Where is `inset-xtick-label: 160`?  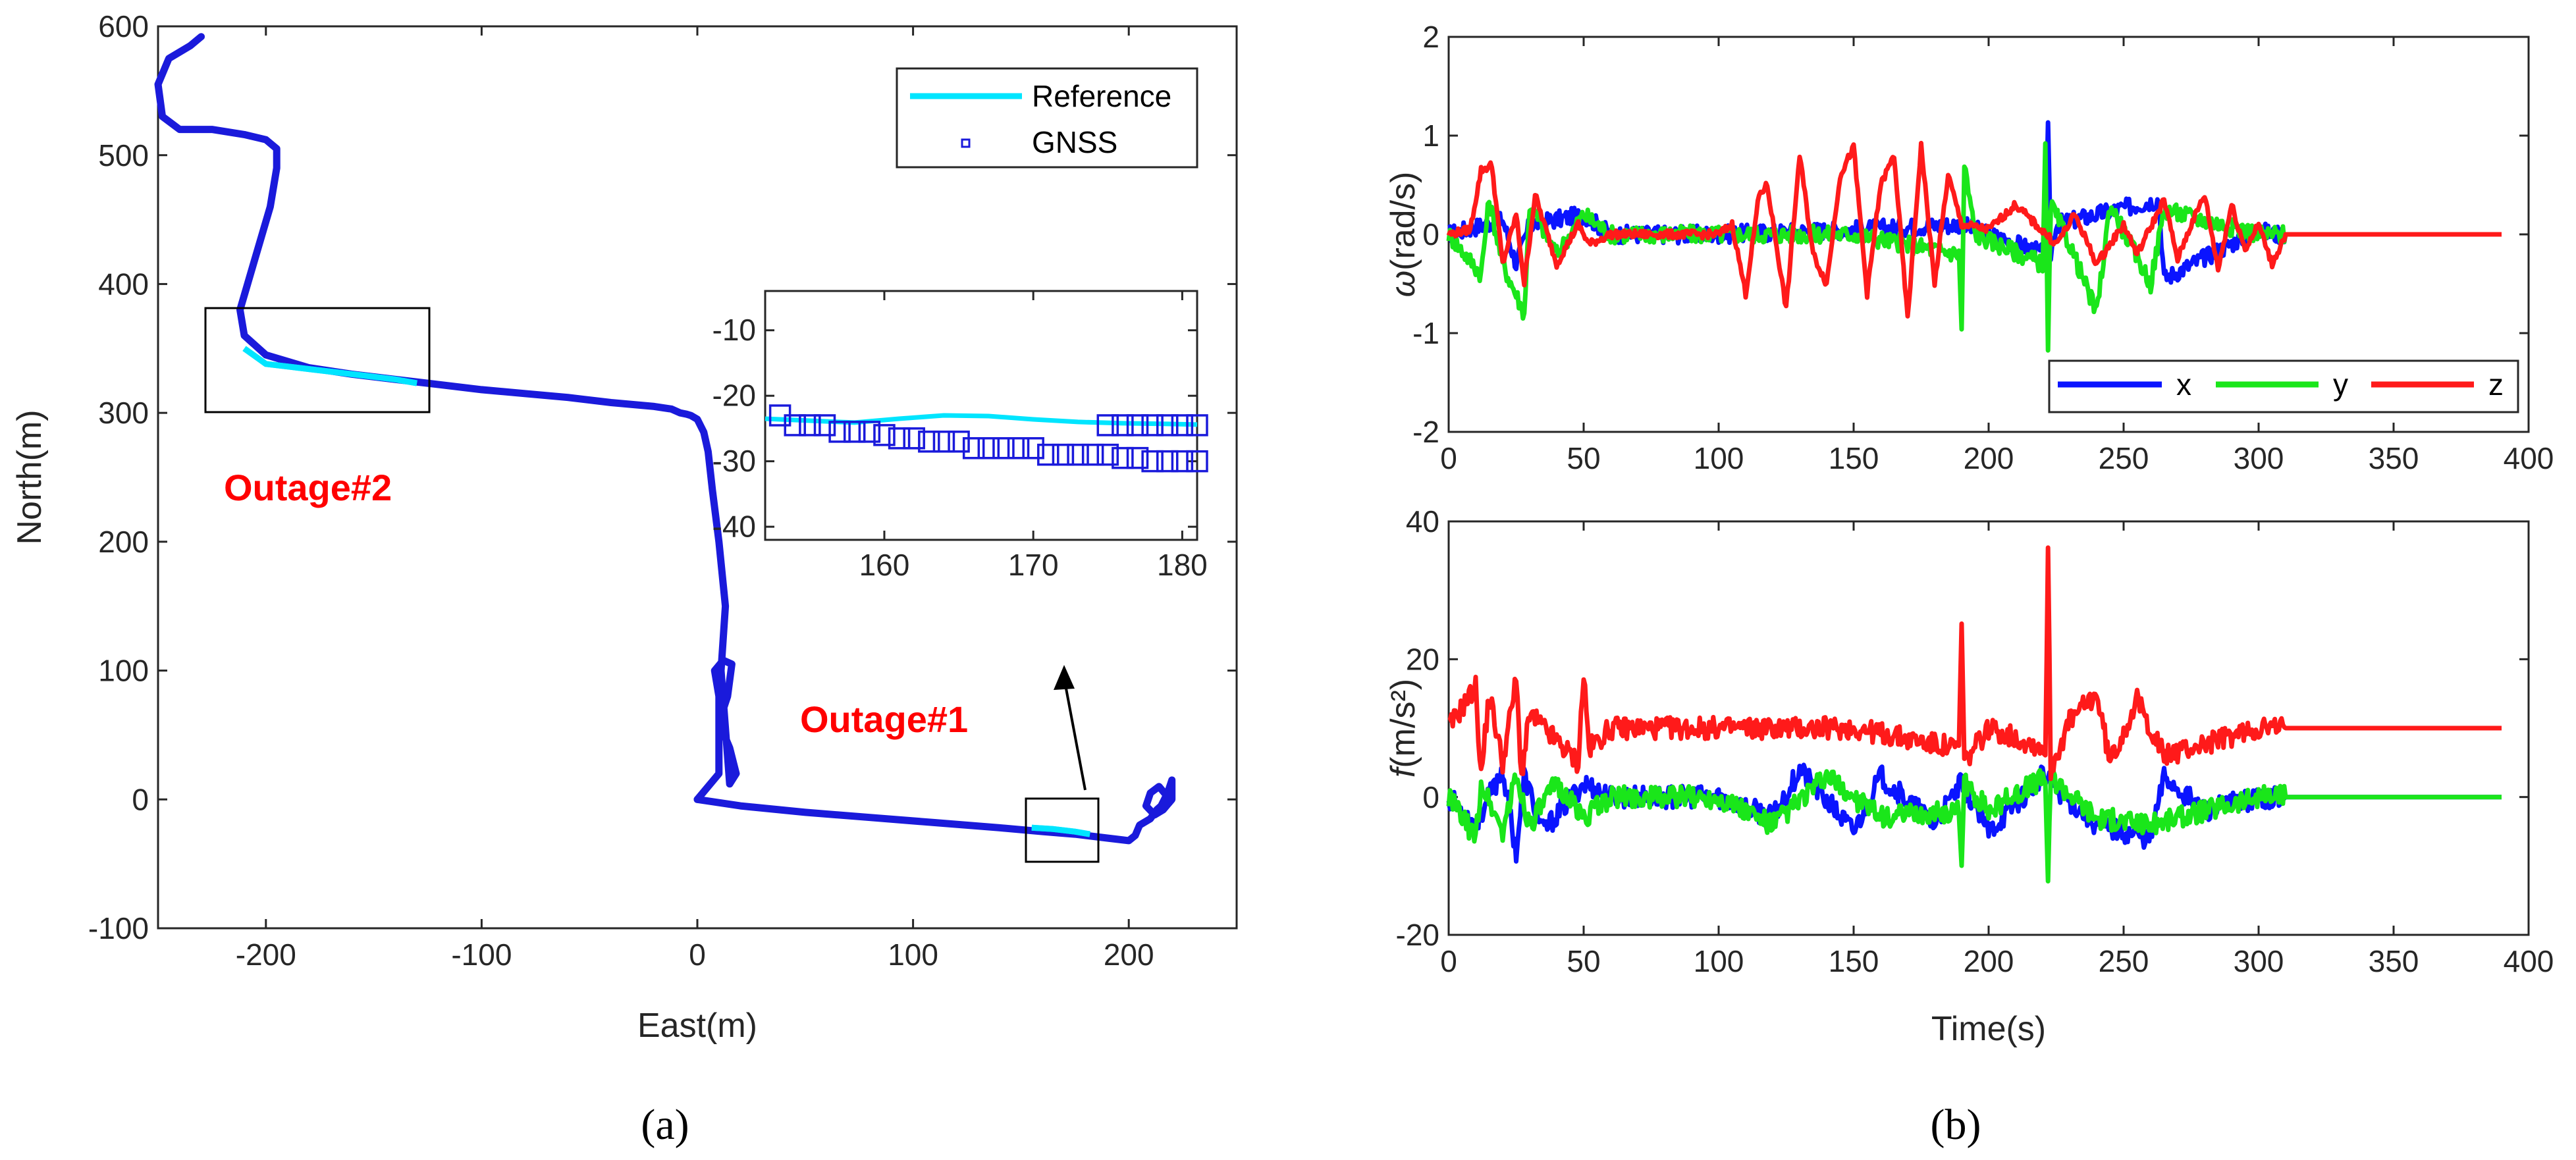
inset-xtick-label: 160 is located at coordinates (884, 565).